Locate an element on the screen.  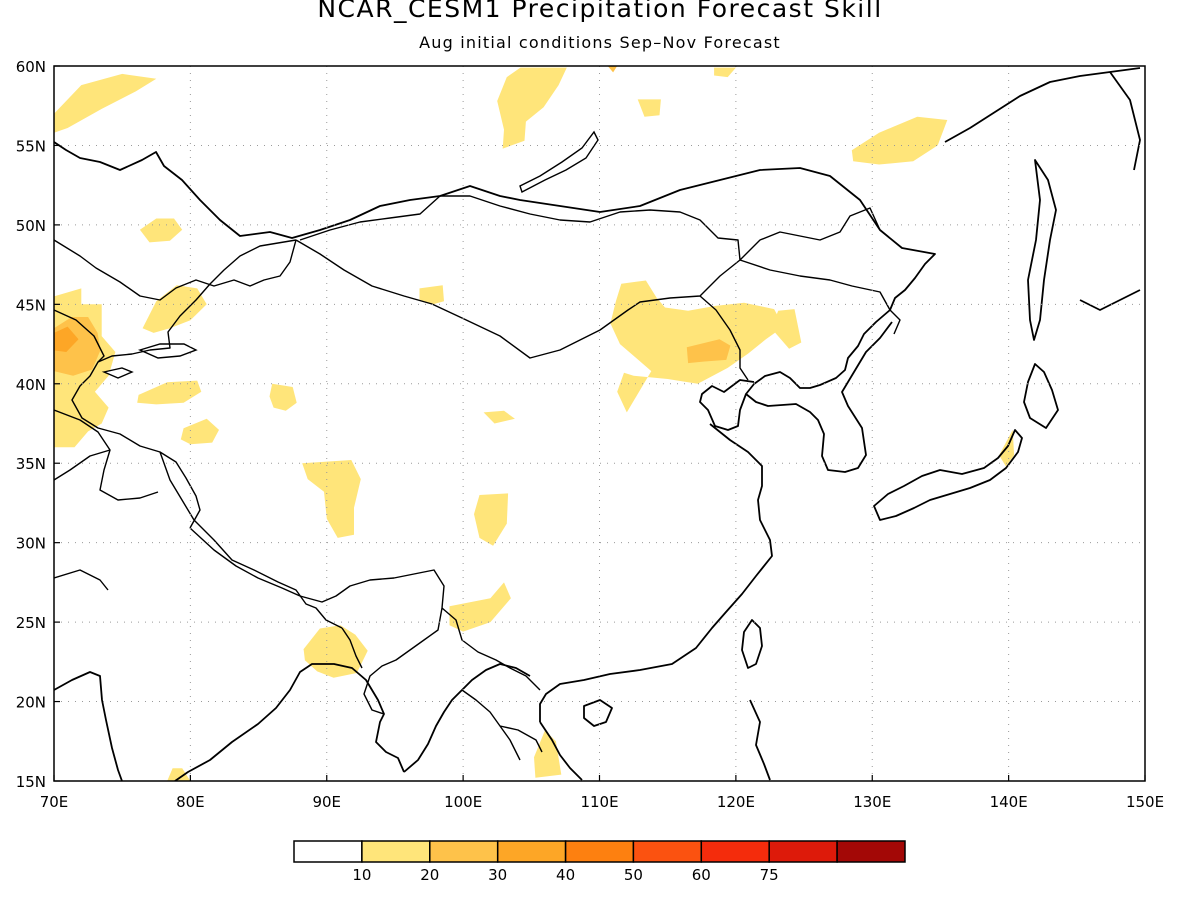
lon-tick-label: 100E is located at coordinates (463, 802).